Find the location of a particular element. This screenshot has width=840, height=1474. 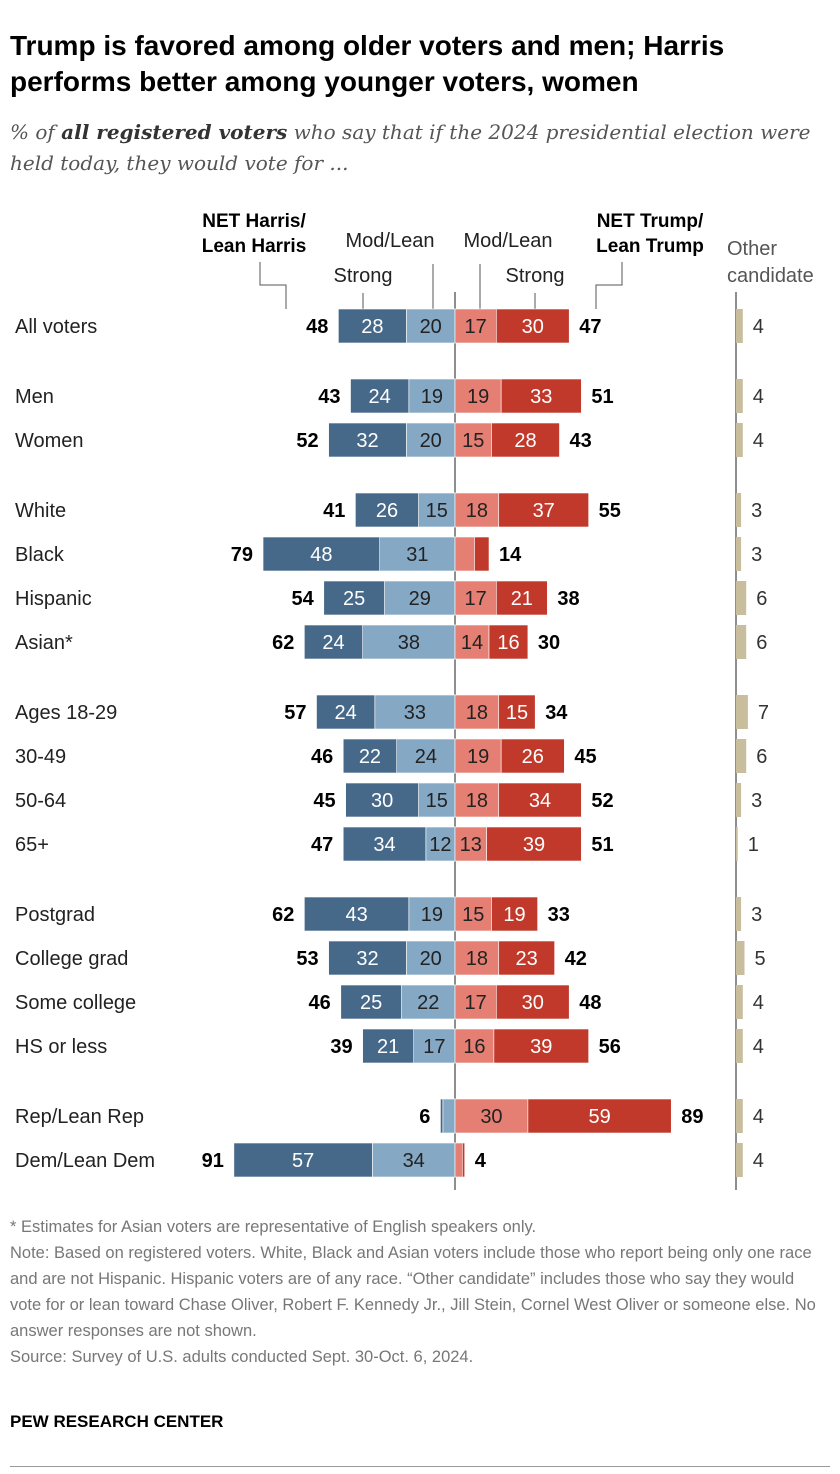

row-label: 30-49 is located at coordinates (40, 757).